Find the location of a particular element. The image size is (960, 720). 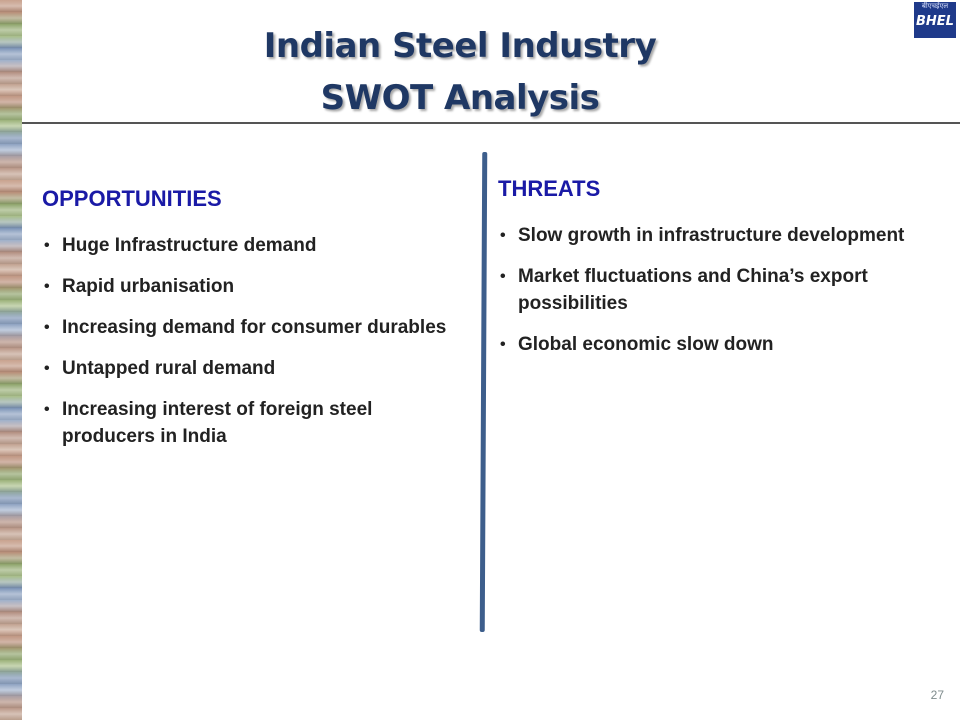

bhel-logo: बीएचईएल BHEL is located at coordinates (935, 20).